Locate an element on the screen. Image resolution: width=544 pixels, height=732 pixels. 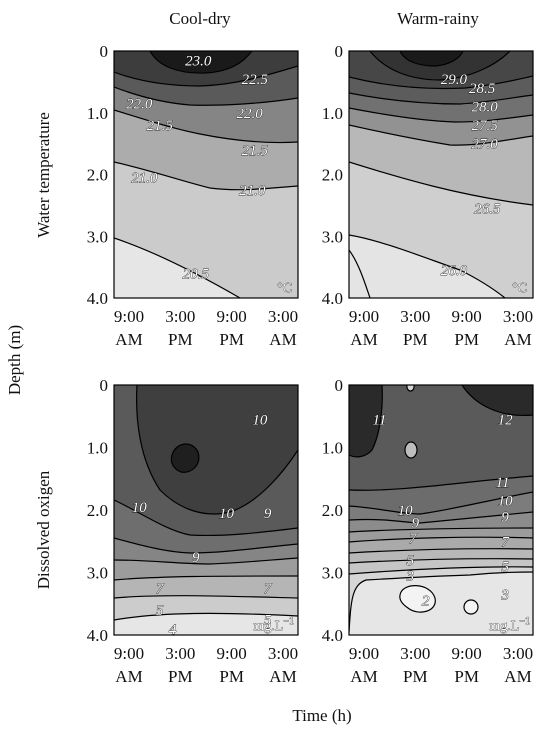
unit-label-temperature-warm-rainy: °C is located at coordinates (519, 288).